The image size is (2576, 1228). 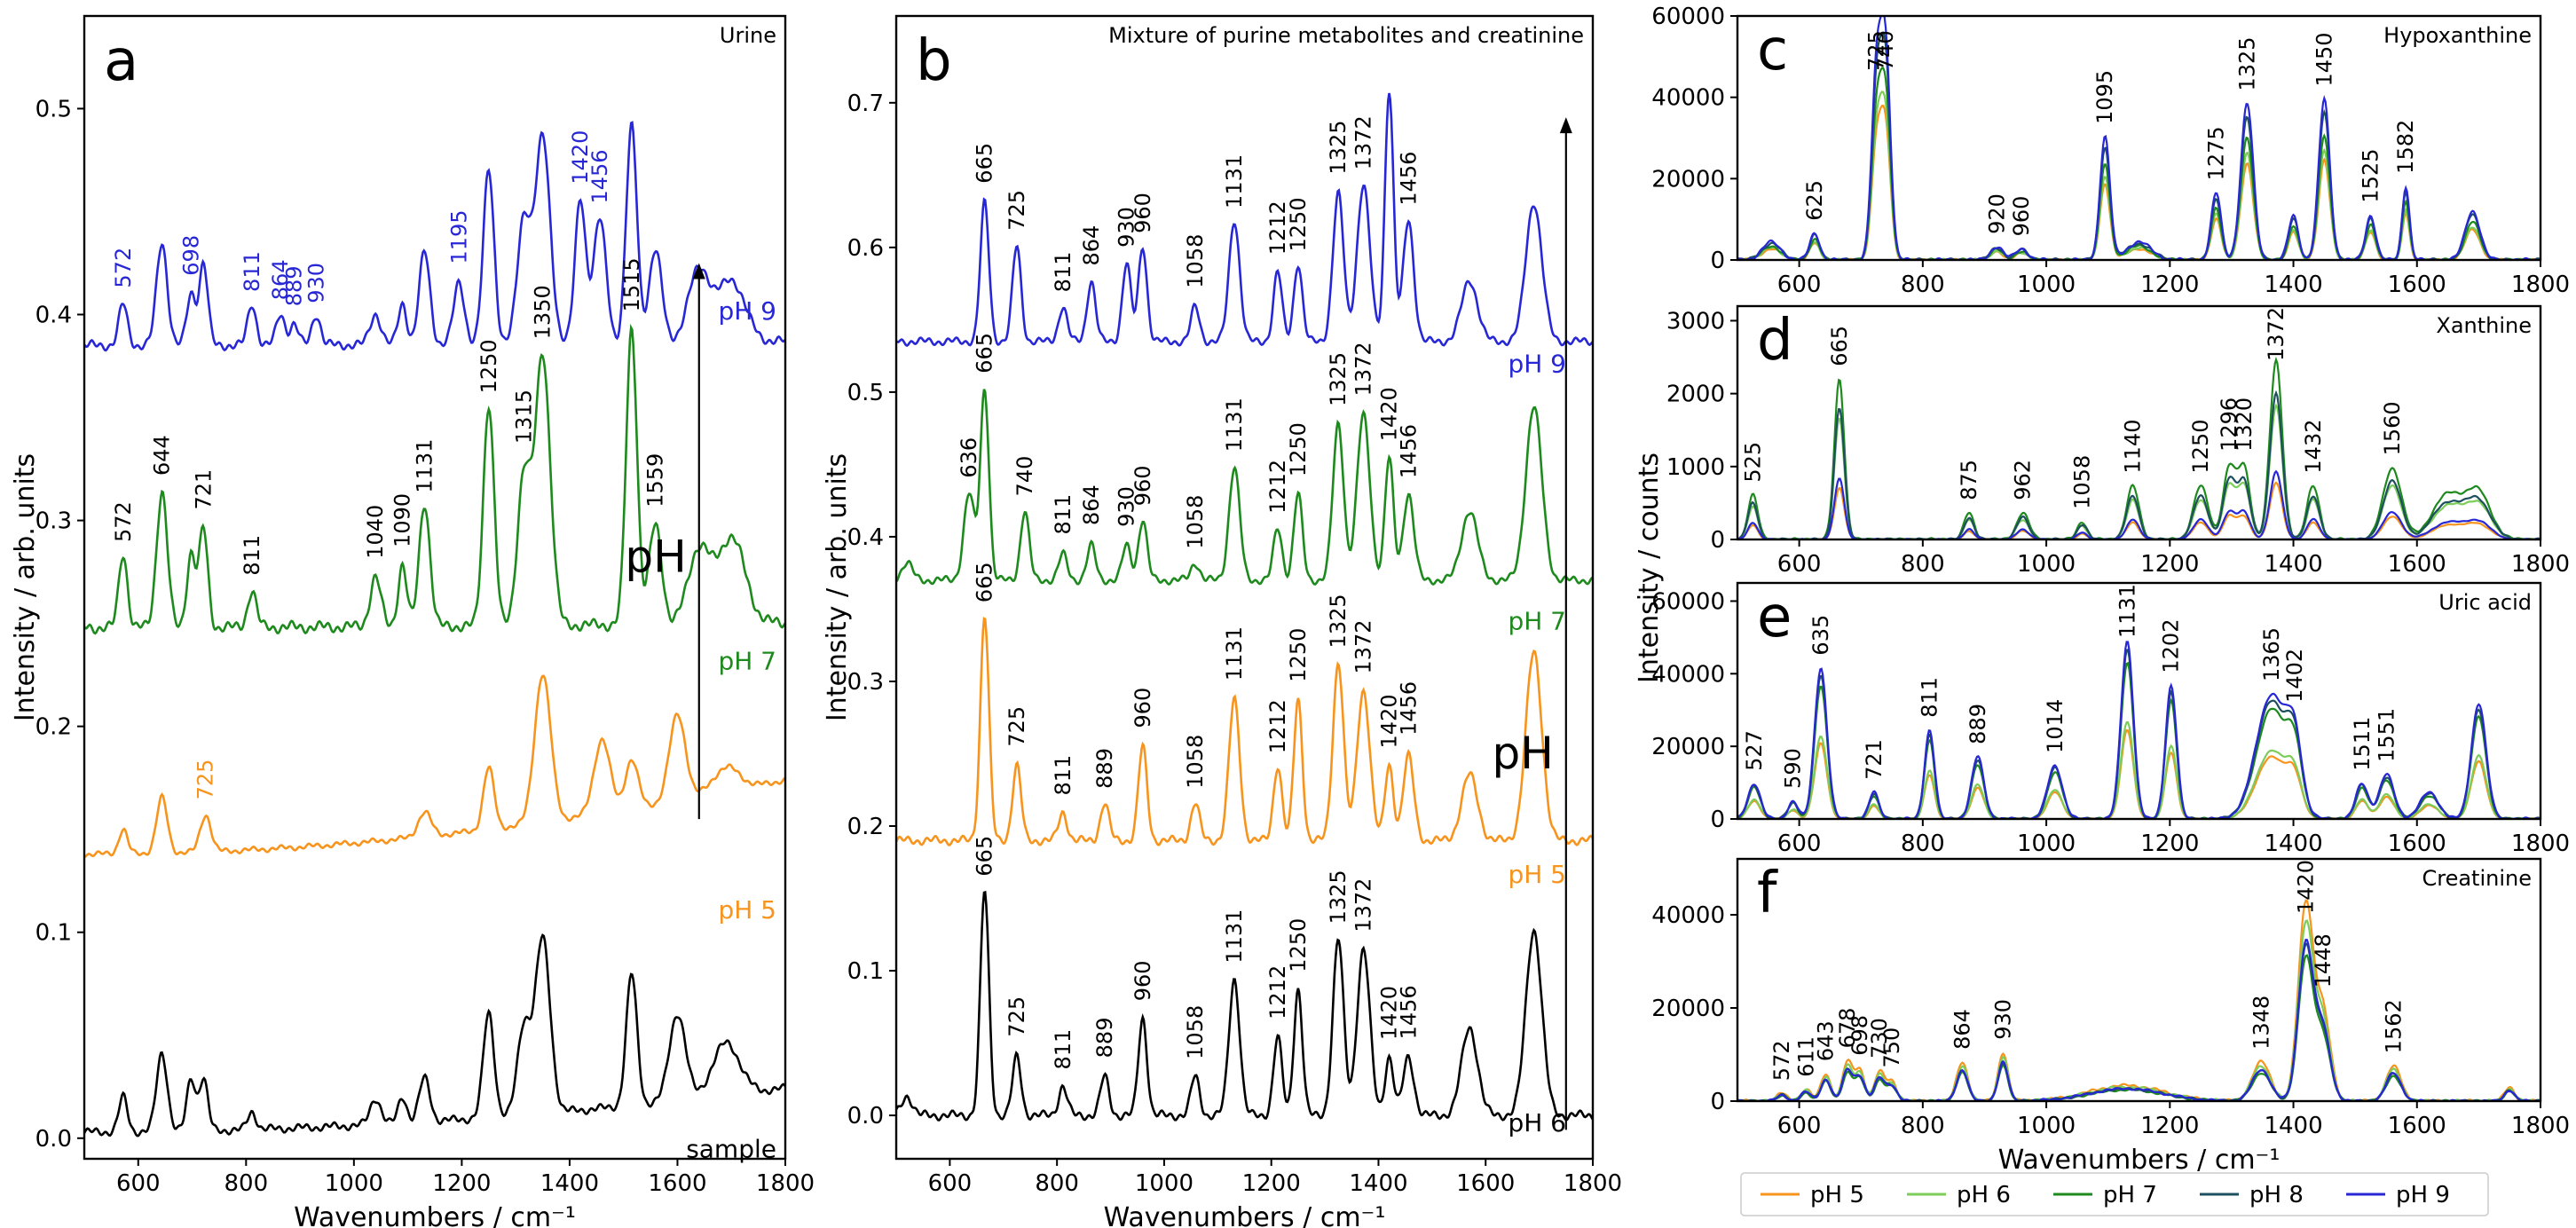 I want to click on peak-label: 1058, so click(x=2082, y=482).